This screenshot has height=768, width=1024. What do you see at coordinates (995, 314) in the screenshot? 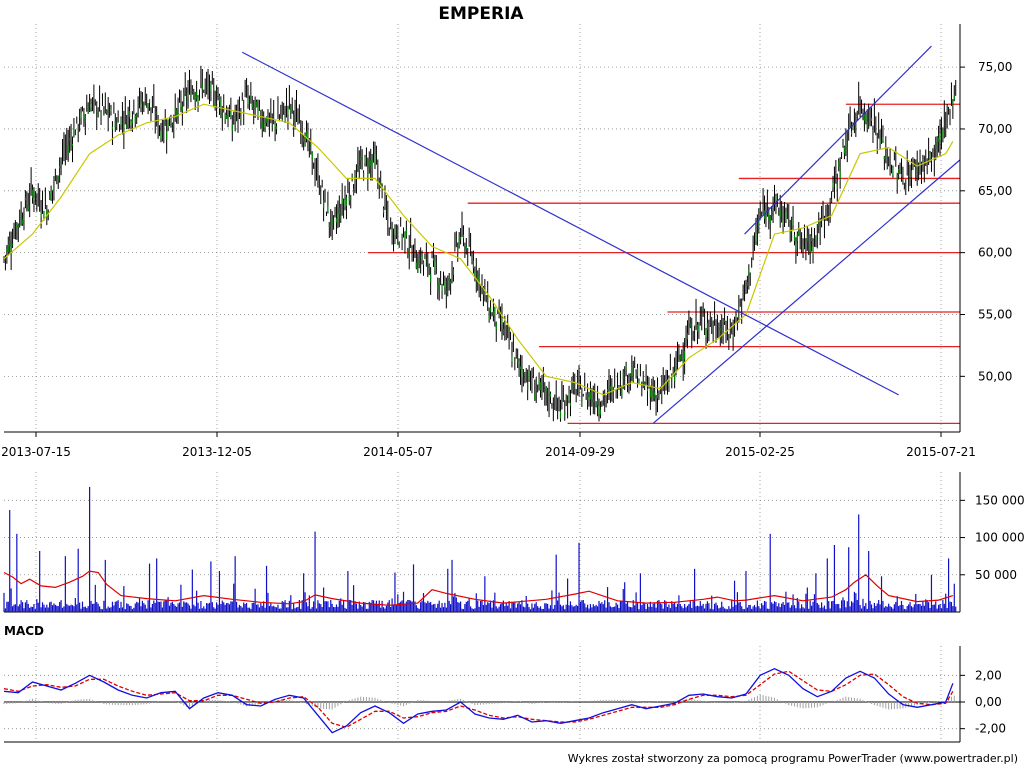
I see `price-y-tick-label: 55,00` at bounding box center [995, 314].